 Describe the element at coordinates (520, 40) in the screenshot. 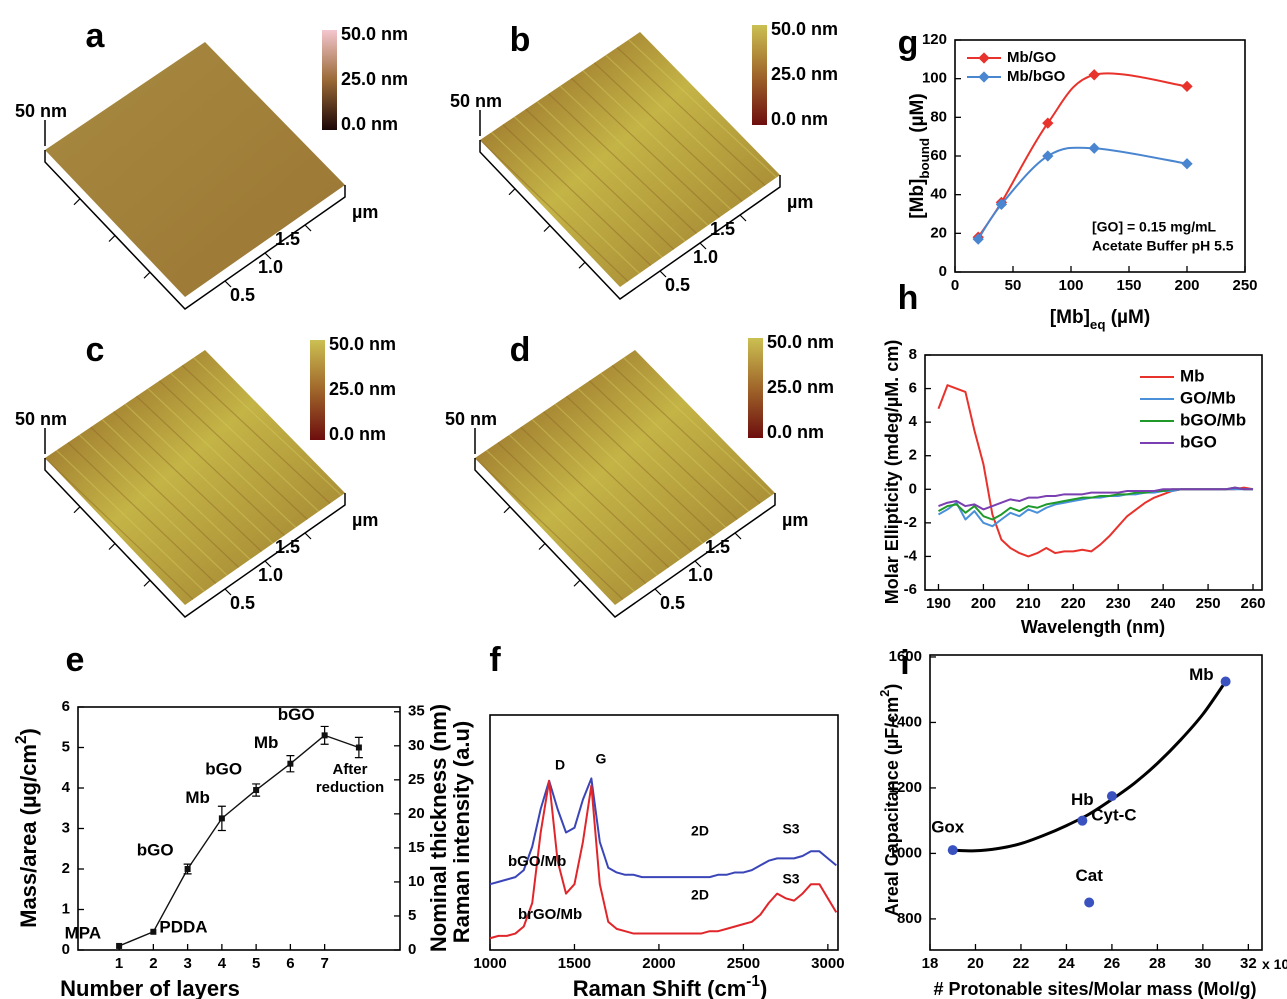

I see `panel-label: b` at that location.